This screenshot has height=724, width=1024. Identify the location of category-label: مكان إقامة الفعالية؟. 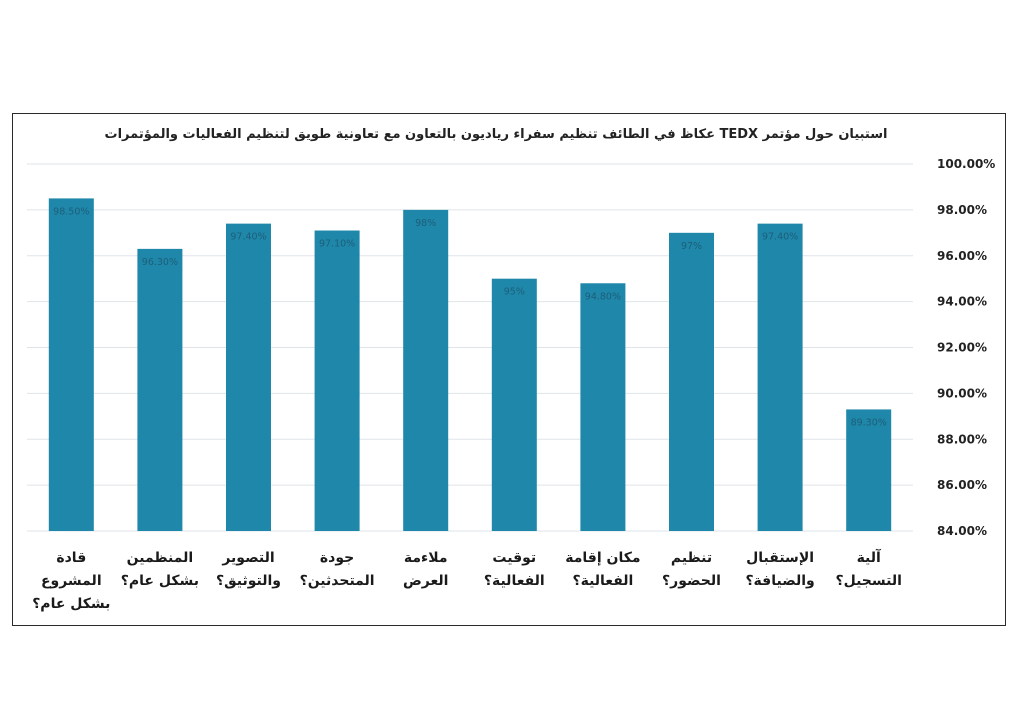
(602, 569).